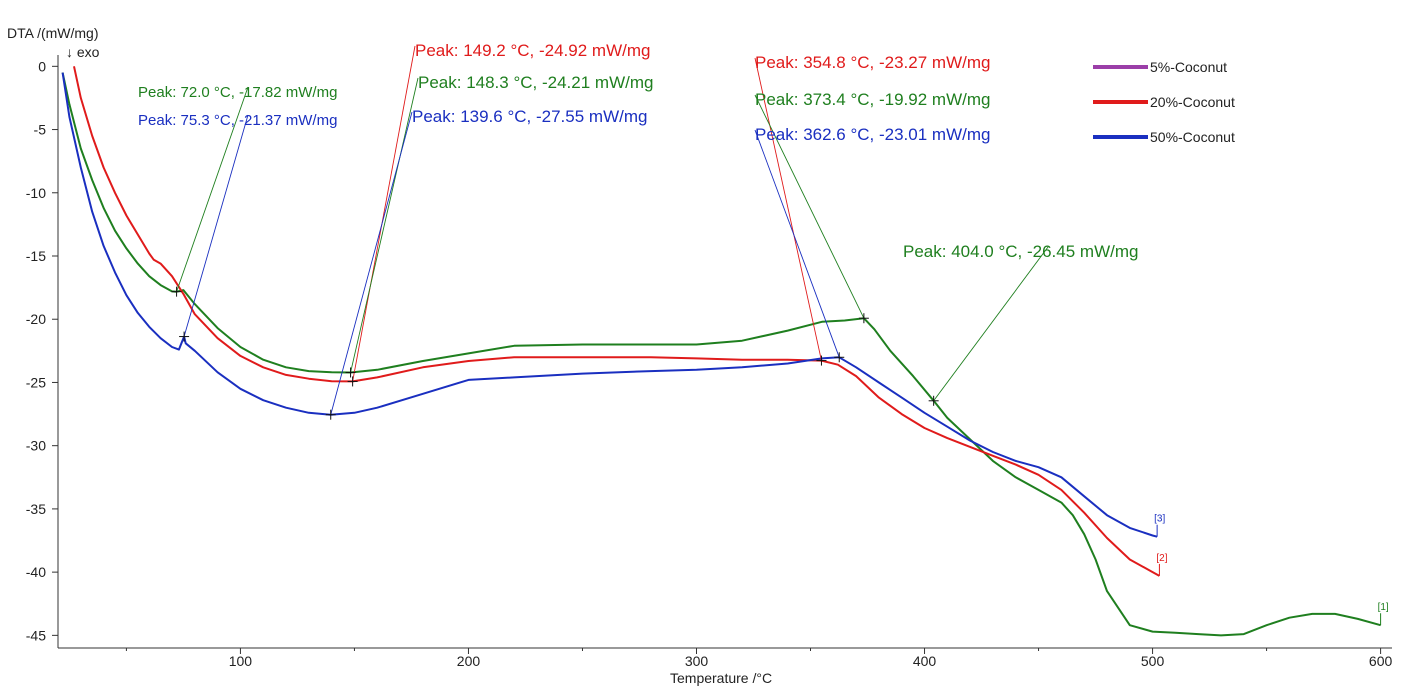 The height and width of the screenshot is (700, 1417). Describe the element at coordinates (36, 193) in the screenshot. I see `y-tick-label: -10` at that location.